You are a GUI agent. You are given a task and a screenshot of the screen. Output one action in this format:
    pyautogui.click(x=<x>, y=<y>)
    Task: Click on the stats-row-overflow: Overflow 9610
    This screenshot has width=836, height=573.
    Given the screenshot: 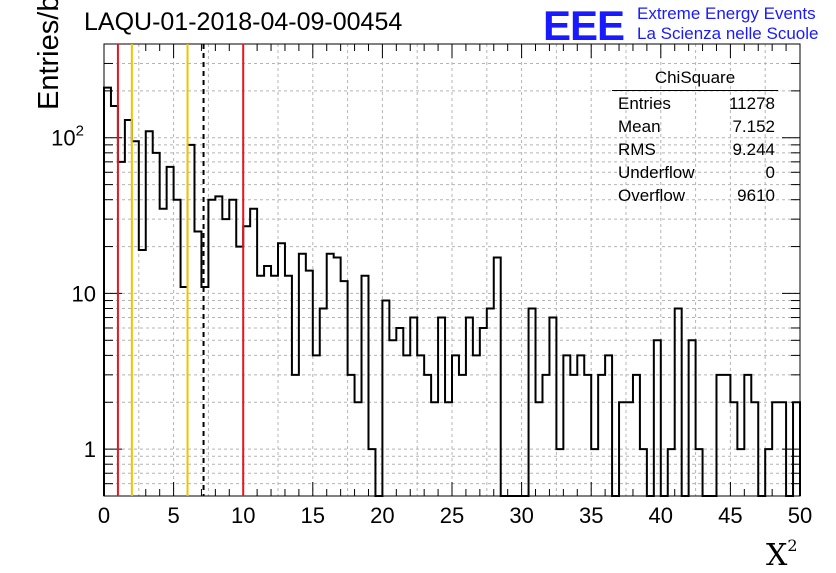 What is the action you would take?
    pyautogui.click(x=696, y=195)
    